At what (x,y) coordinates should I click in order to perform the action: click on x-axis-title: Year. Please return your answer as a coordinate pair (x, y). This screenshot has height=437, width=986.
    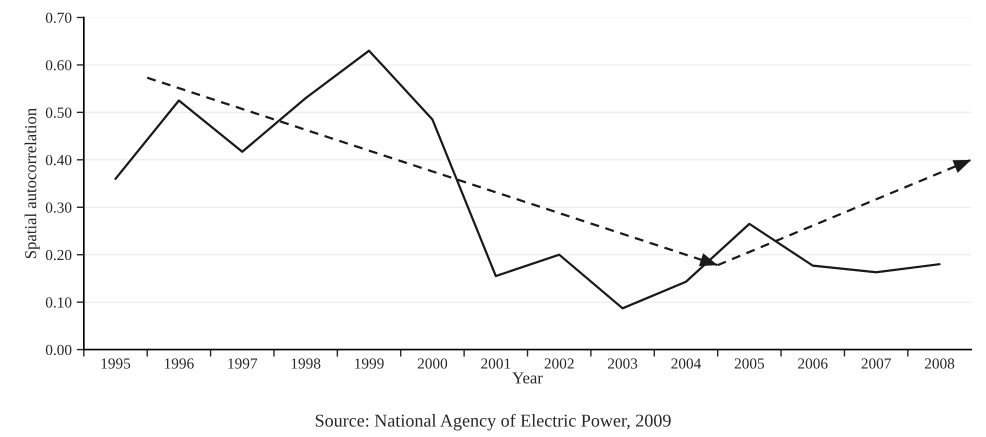
    Looking at the image, I should click on (527, 378).